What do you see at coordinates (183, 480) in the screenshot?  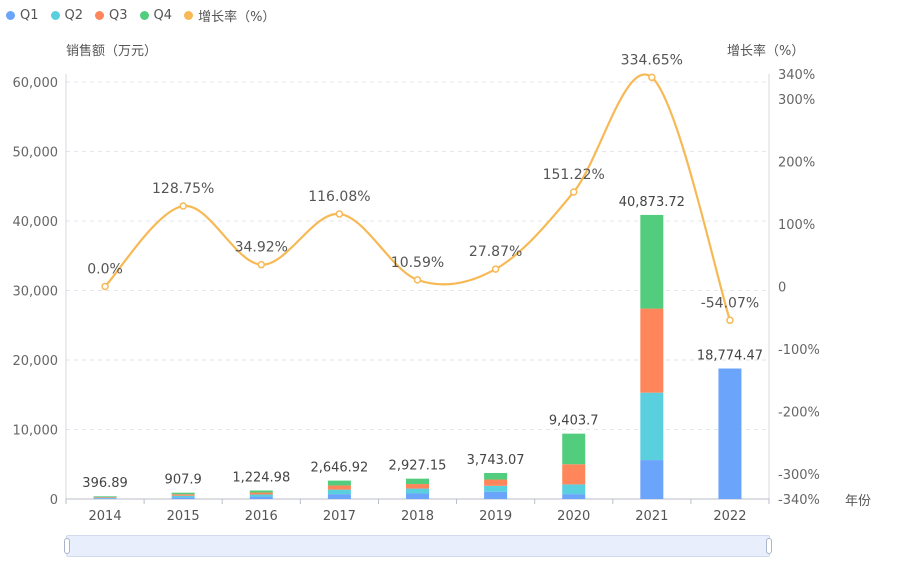 I see `bar-total-label: 907.9` at bounding box center [183, 480].